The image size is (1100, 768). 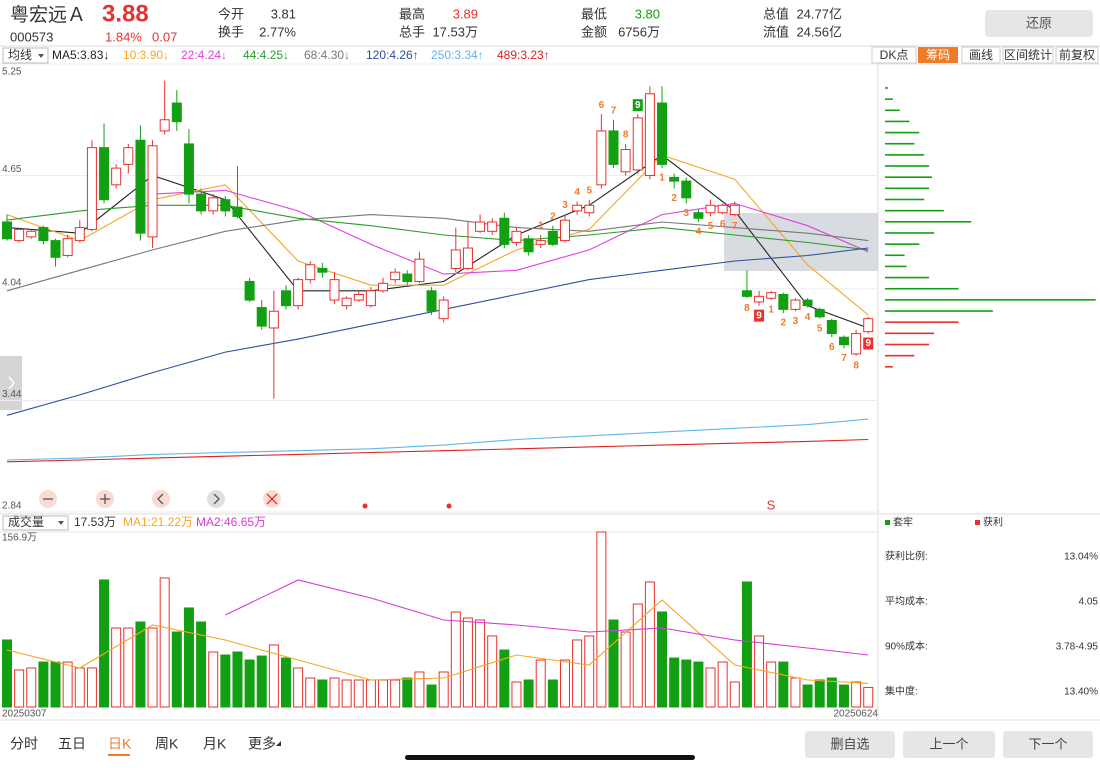 What do you see at coordinates (119, 755) in the screenshot?
I see `nav-underline` at bounding box center [119, 755].